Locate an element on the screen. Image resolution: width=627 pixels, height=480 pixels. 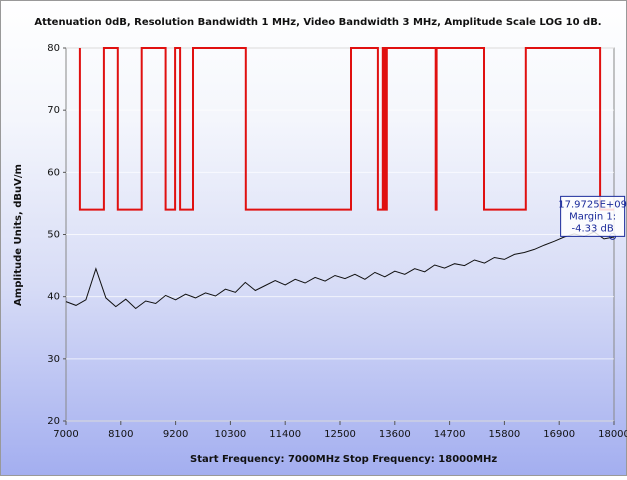
y-tick-label: 80 is located at coordinates (53, 48).